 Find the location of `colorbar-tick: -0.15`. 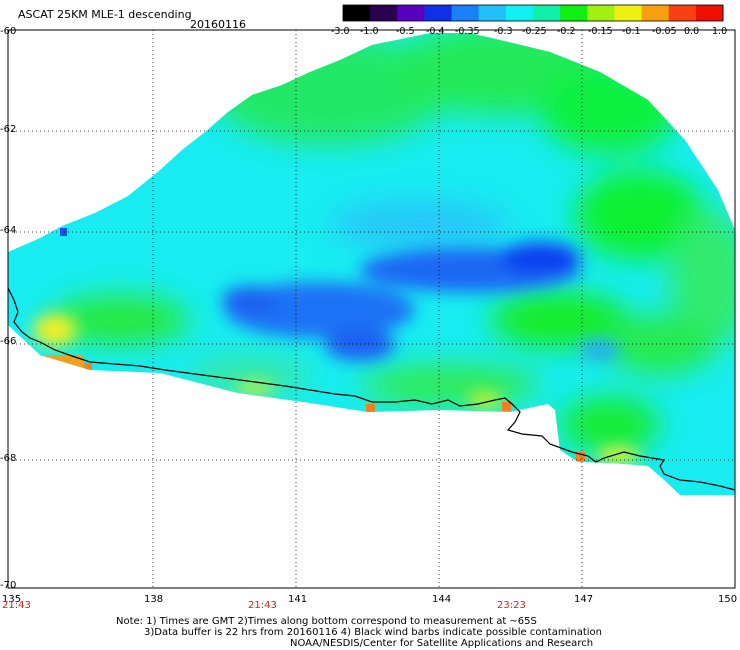

colorbar-tick: -0.15 is located at coordinates (600, 31).